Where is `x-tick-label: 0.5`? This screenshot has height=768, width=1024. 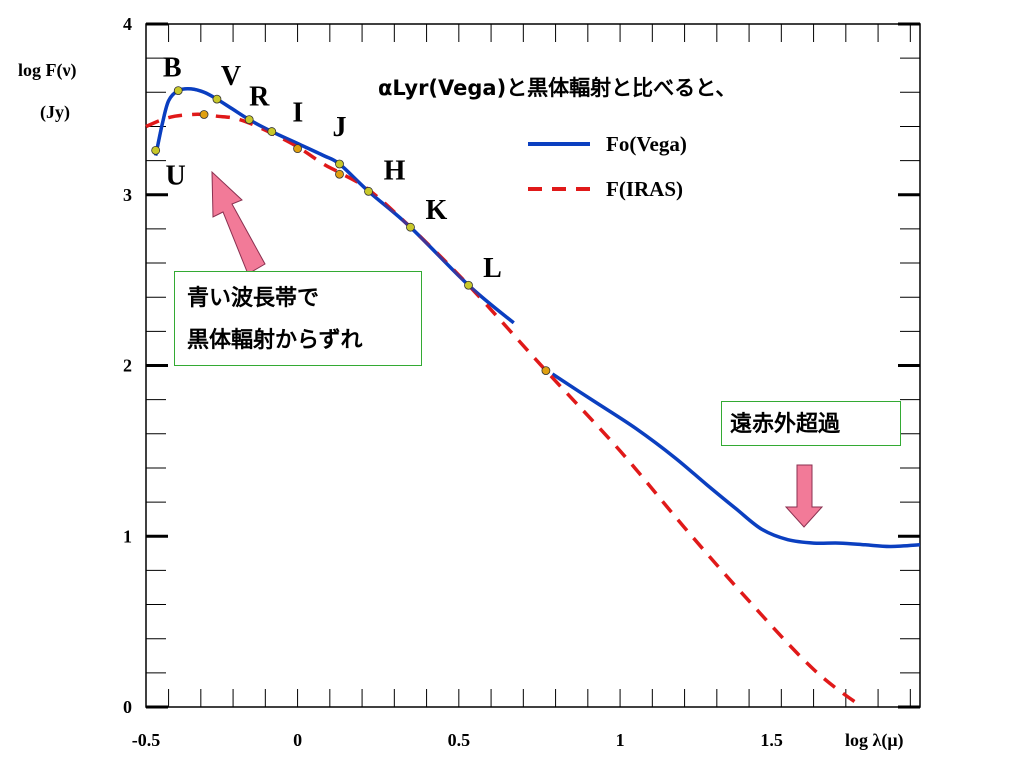 x-tick-label: 0.5 is located at coordinates (459, 740).